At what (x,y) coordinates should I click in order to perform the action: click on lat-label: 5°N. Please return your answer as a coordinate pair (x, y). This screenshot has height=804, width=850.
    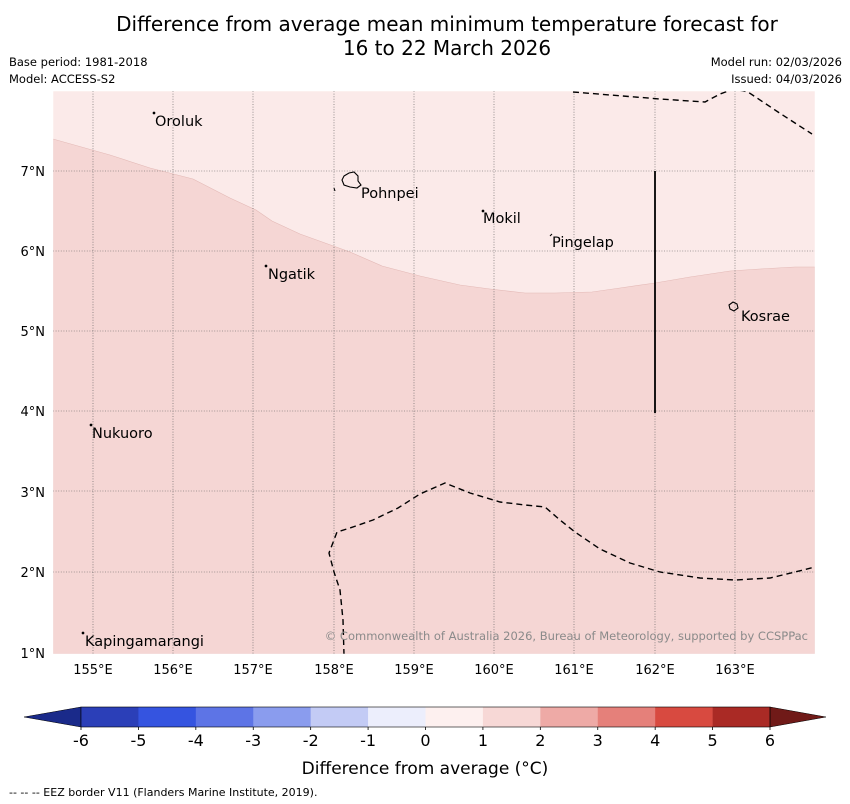
    Looking at the image, I should click on (33, 332).